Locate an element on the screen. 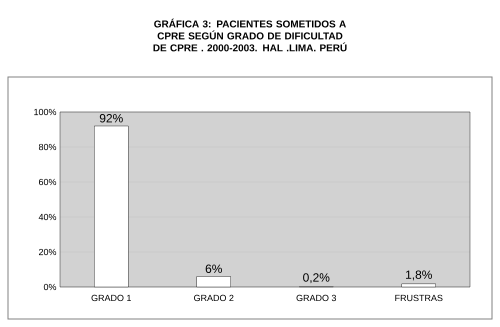 This screenshot has width=500, height=327. x-tick-label: GRADO 1 is located at coordinates (111, 298).